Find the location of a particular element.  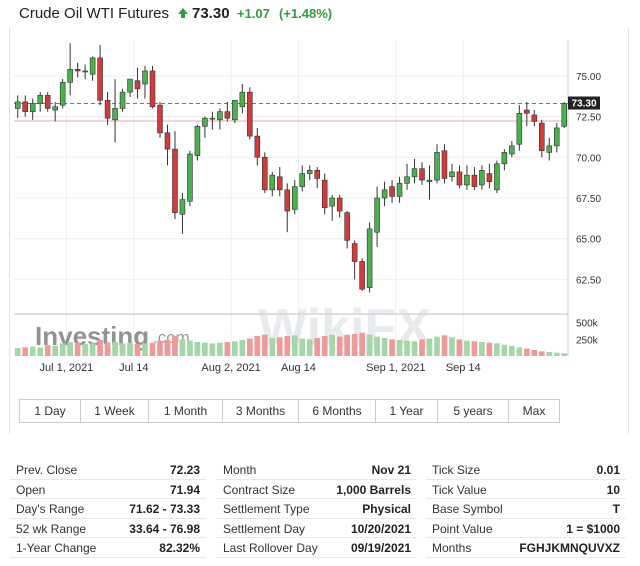

tab-1-week: 1 Week is located at coordinates (115, 411).